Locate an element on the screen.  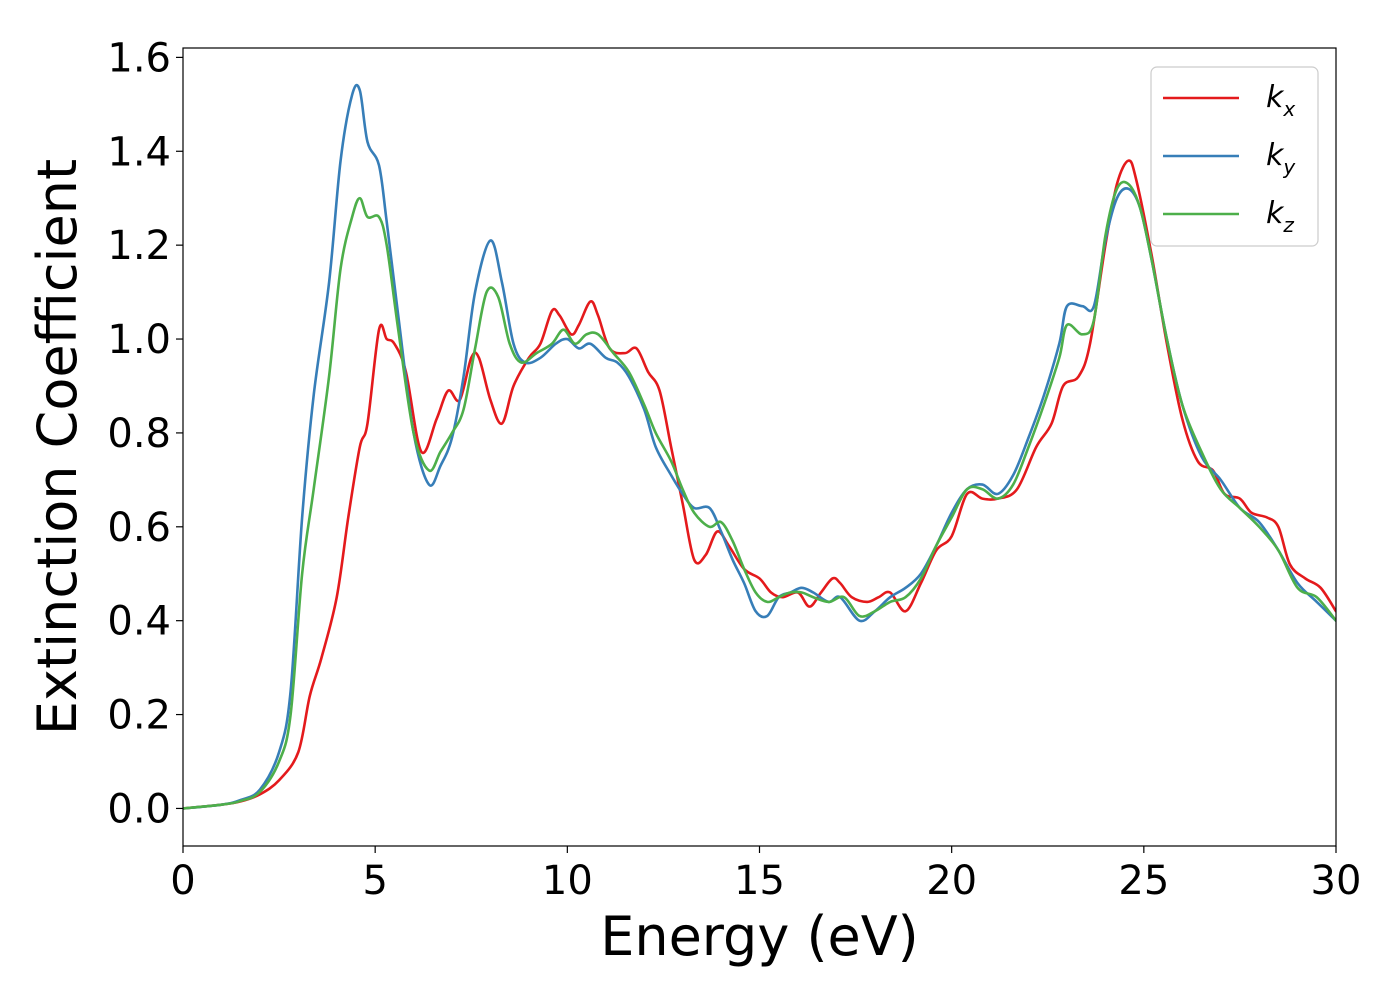
y-axis: 0.0 0.2 0.4 0.6 0.8 1.0 1.2 1.4 1.6 is located at coordinates (145, 433).